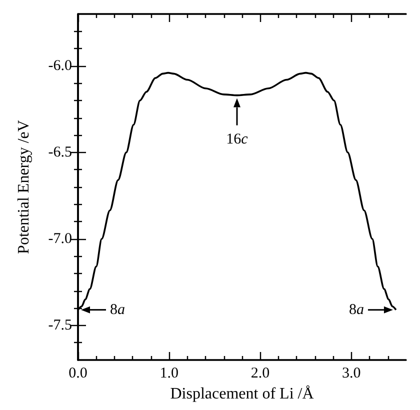  Describe the element at coordinates (351, 374) in the screenshot. I see `x-tick-label: 3.0` at that location.